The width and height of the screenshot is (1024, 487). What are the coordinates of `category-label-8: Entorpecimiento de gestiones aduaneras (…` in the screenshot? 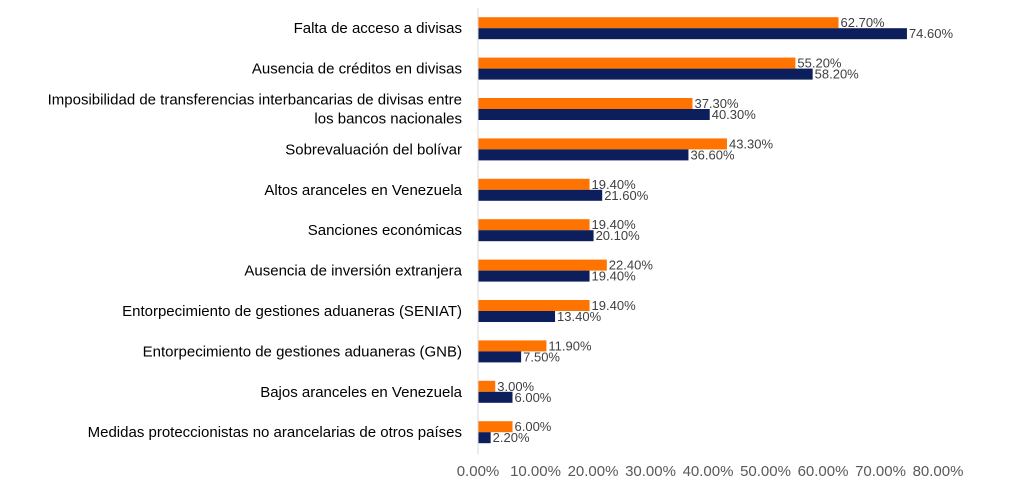 It's located at (292, 311).